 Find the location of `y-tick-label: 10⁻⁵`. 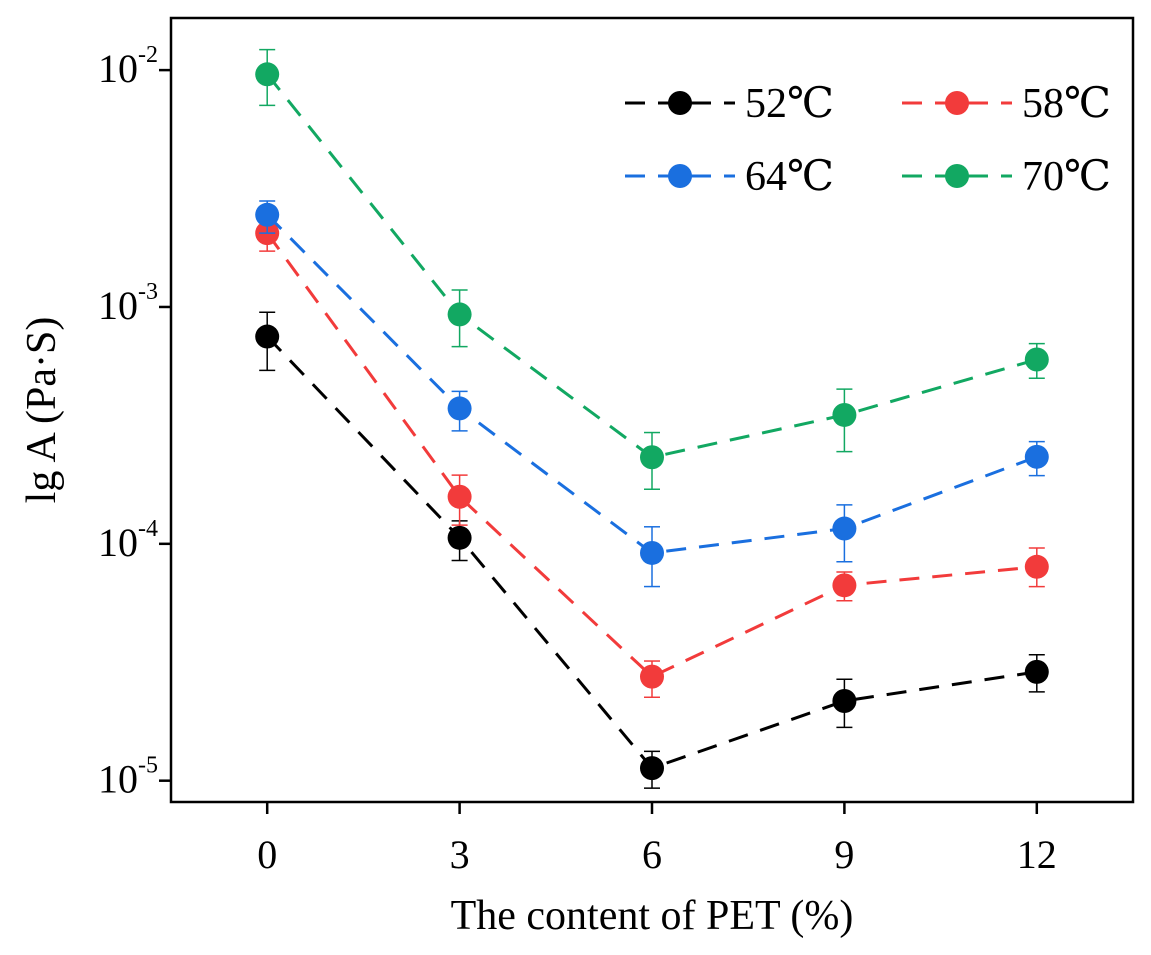

y-tick-label: 10⁻⁵ is located at coordinates (128, 777).